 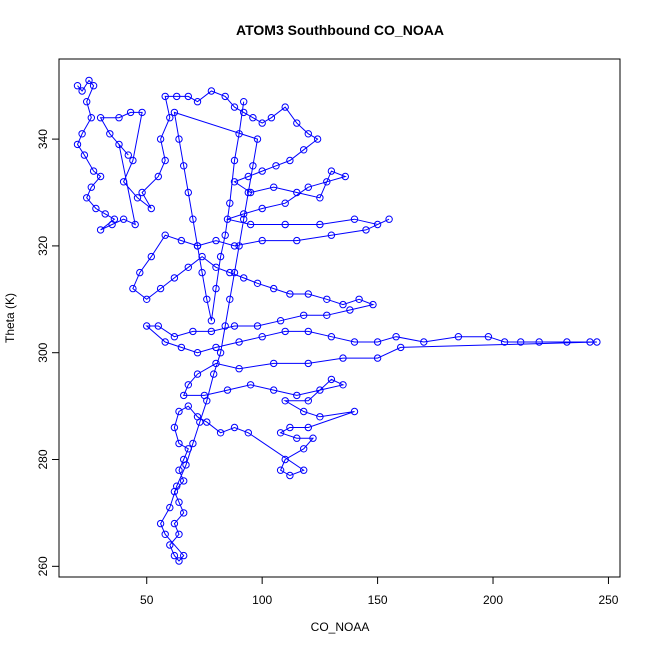 I want to click on x-axis: 50 100 150 200 250, so click(x=379, y=592).